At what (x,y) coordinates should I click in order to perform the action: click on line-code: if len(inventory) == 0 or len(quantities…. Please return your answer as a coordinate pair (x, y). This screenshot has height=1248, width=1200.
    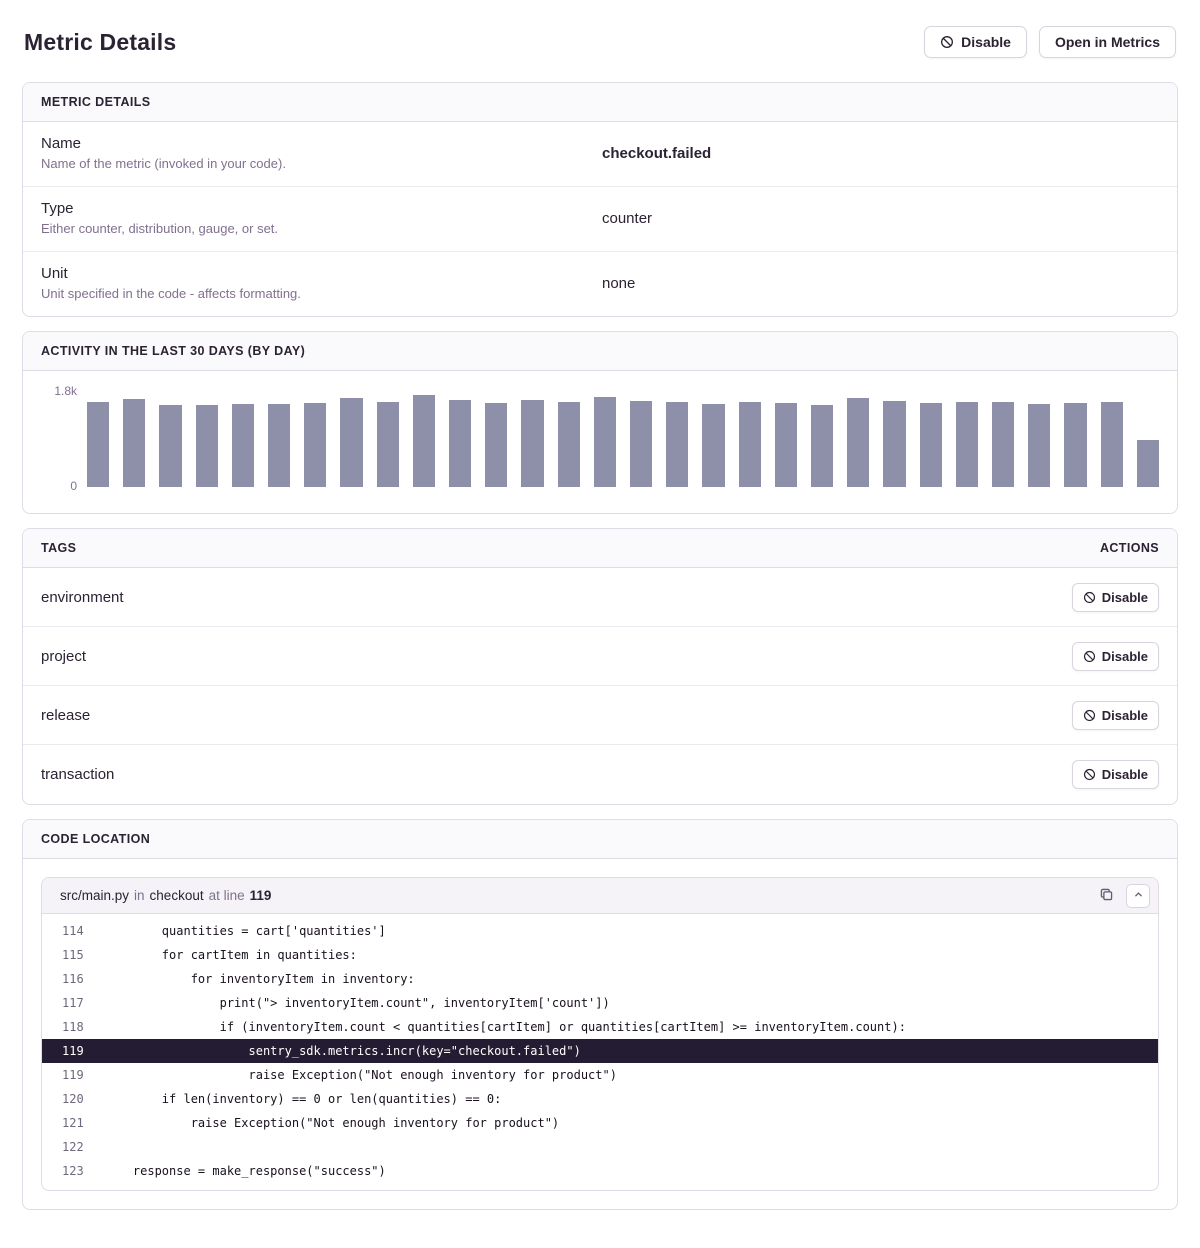
    Looking at the image, I should click on (303, 1099).